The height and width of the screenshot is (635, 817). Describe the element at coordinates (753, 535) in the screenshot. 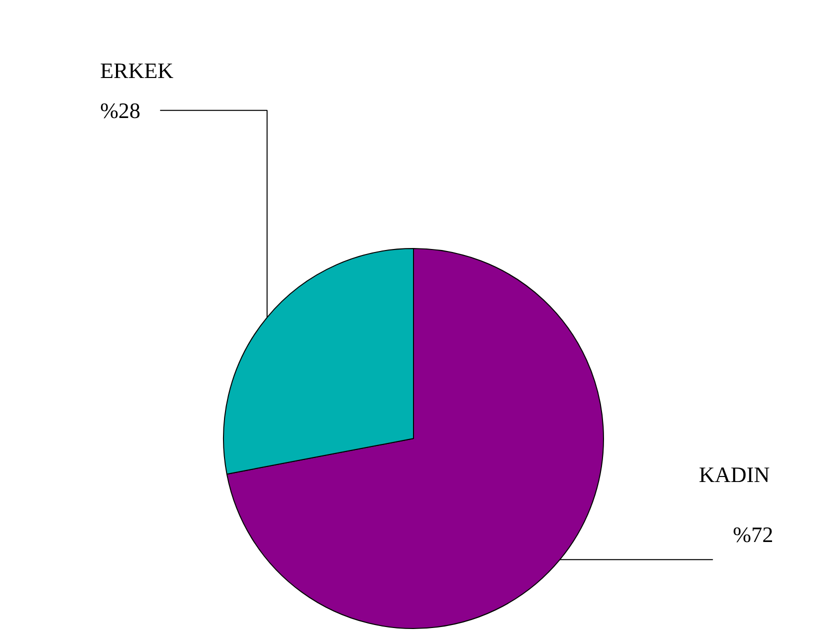

I see `data-label: %72` at that location.